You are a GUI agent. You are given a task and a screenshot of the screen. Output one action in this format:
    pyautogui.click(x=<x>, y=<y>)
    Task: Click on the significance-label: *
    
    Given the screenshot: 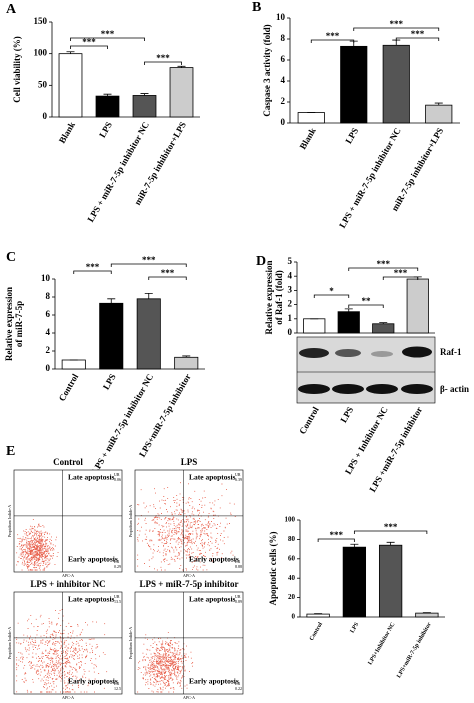 What is the action you would take?
    pyautogui.click(x=331, y=291)
    